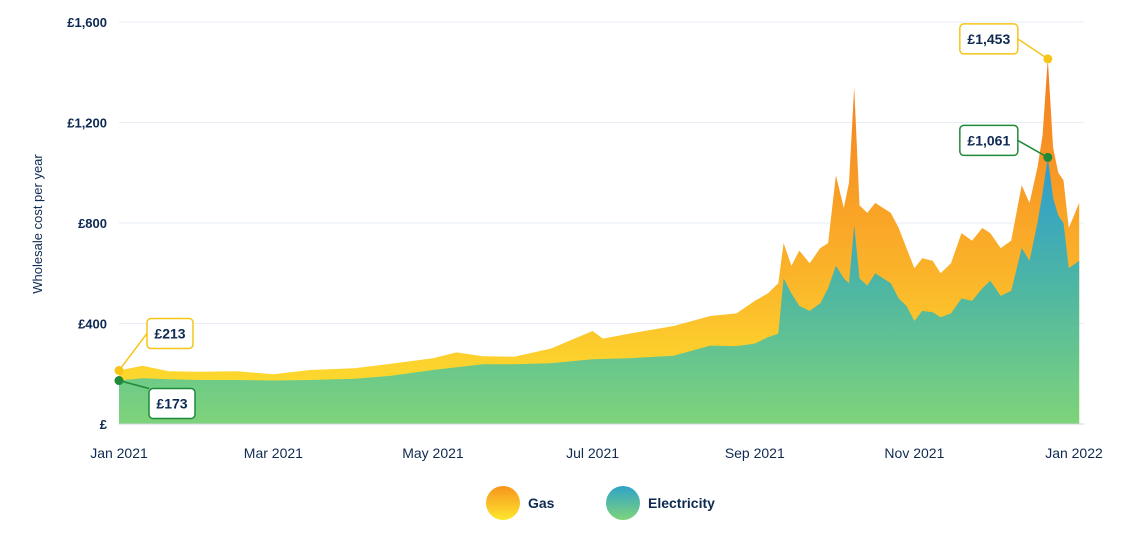 The image size is (1134, 551). I want to click on x-tick-label: May 2021, so click(433, 453).